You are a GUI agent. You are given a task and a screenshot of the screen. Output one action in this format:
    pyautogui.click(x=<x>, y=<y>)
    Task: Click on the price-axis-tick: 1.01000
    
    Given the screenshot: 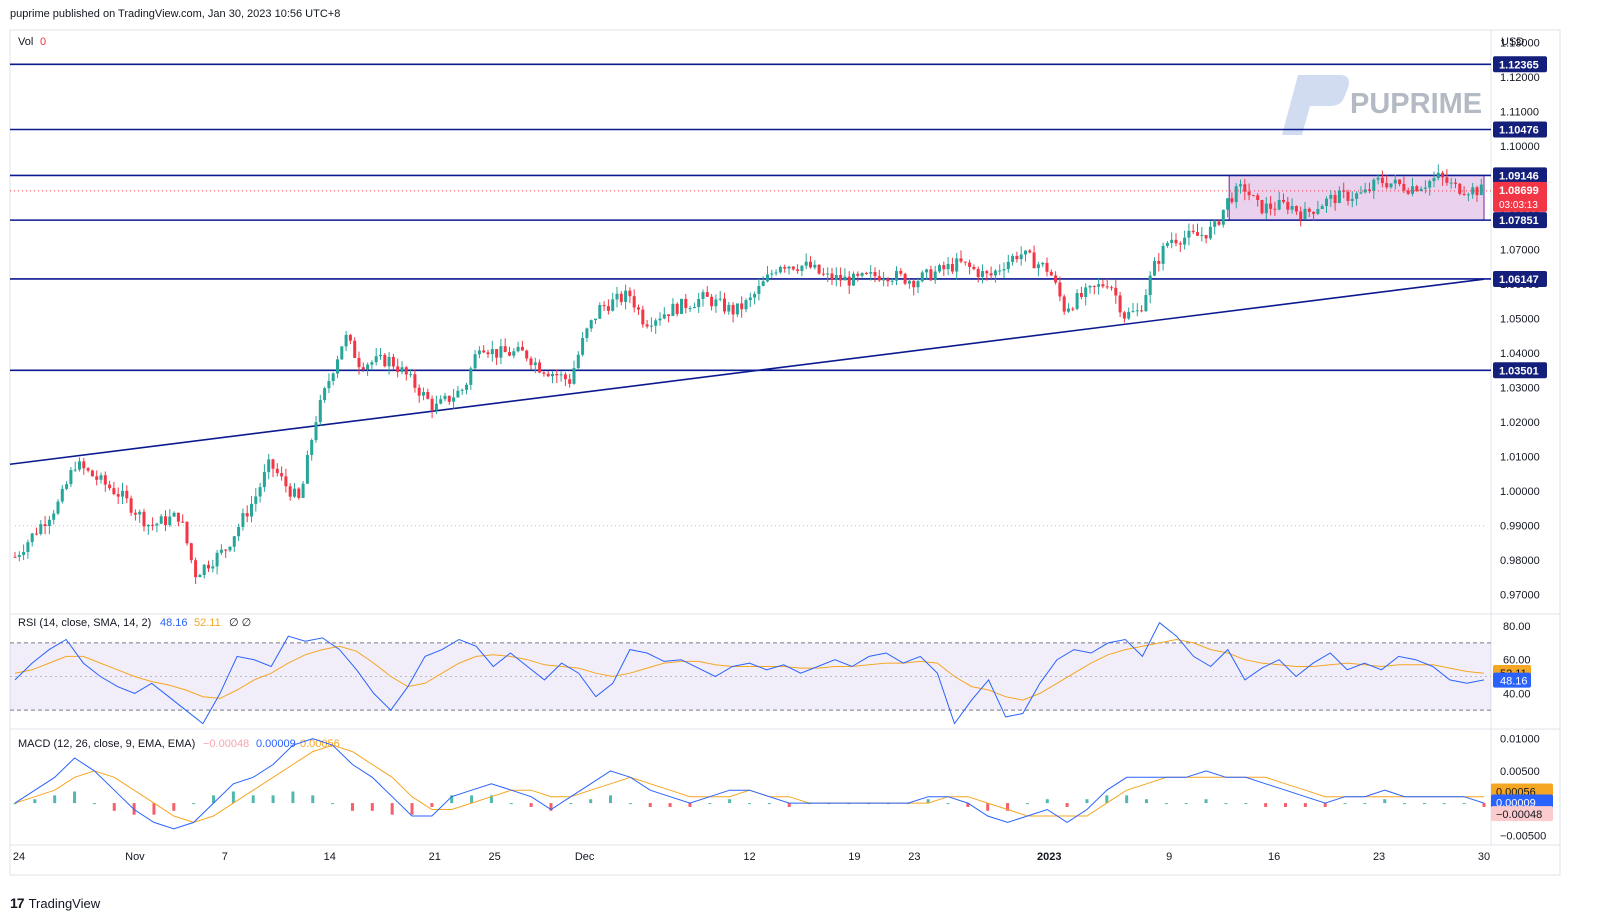 What is the action you would take?
    pyautogui.click(x=1520, y=458)
    